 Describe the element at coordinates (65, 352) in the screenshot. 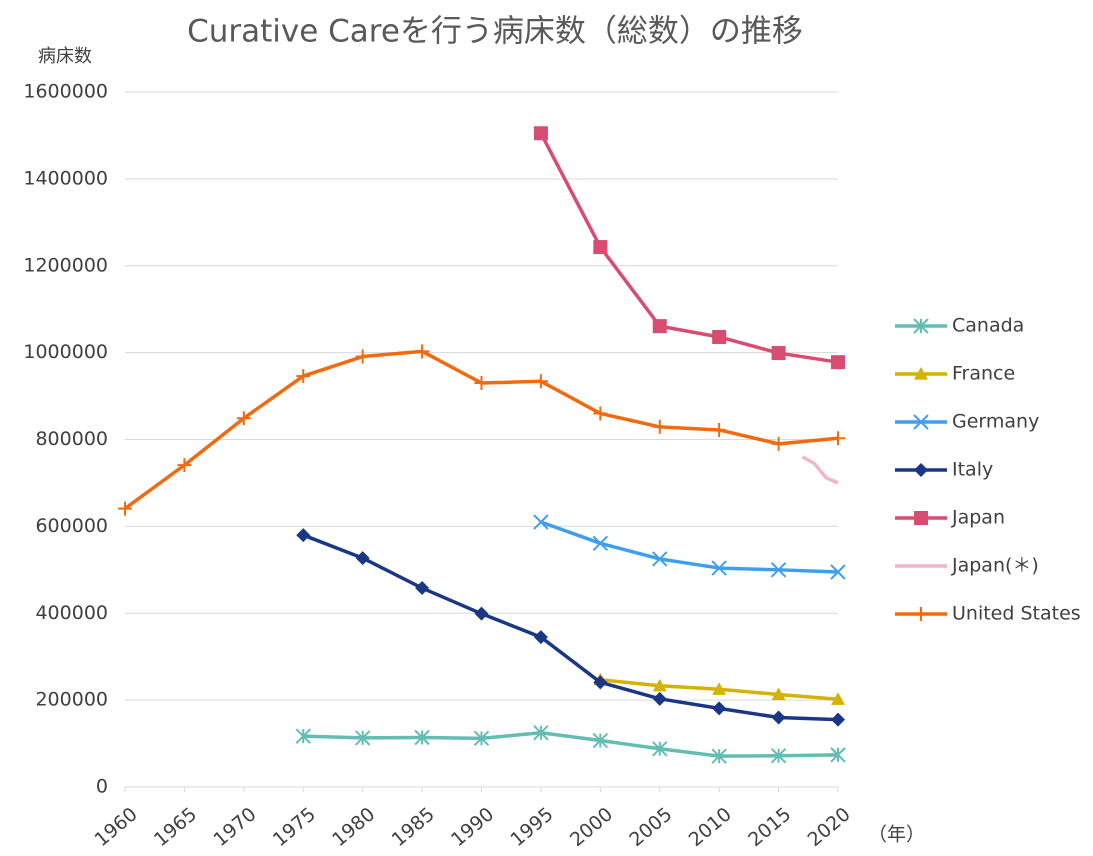

I see `y-tick-label: 1000000` at that location.